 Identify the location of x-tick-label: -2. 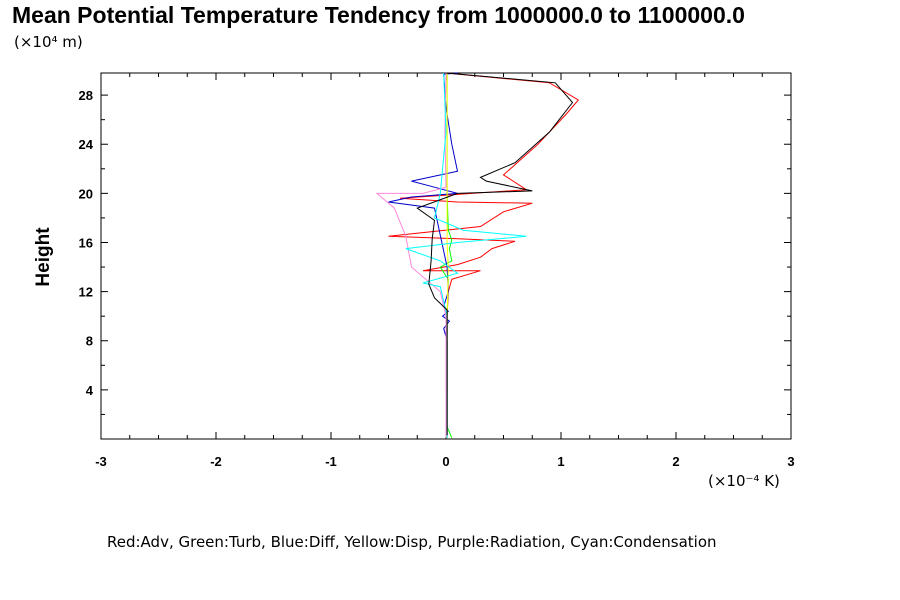
(216, 461).